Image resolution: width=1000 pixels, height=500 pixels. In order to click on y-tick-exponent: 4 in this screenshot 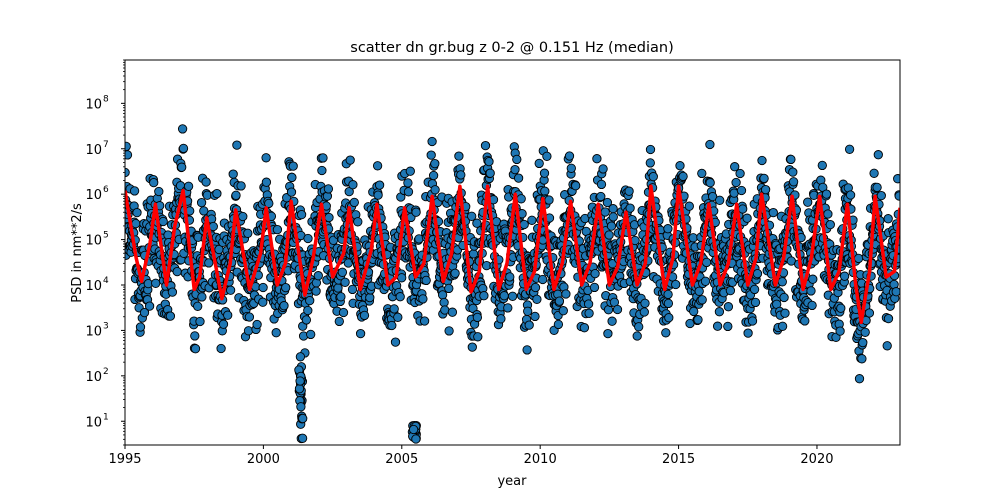, I will do `click(106, 281)`.